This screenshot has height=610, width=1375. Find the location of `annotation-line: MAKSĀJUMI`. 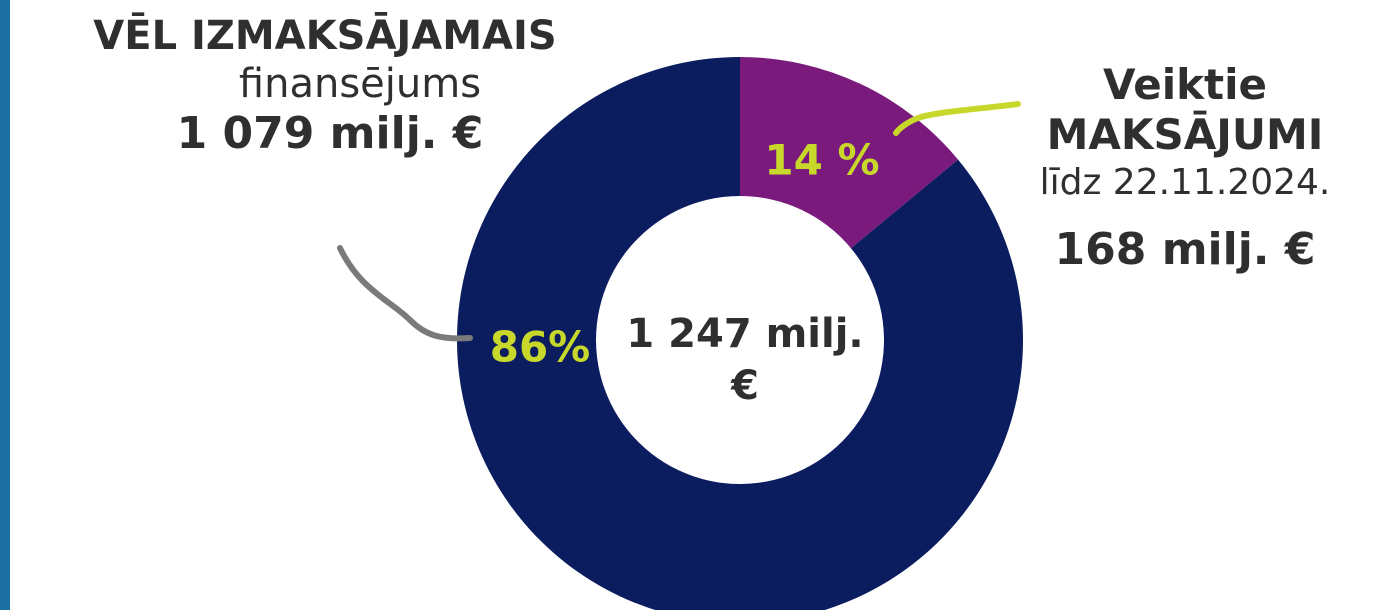

annotation-line: MAKSĀJUMI is located at coordinates (1185, 135).